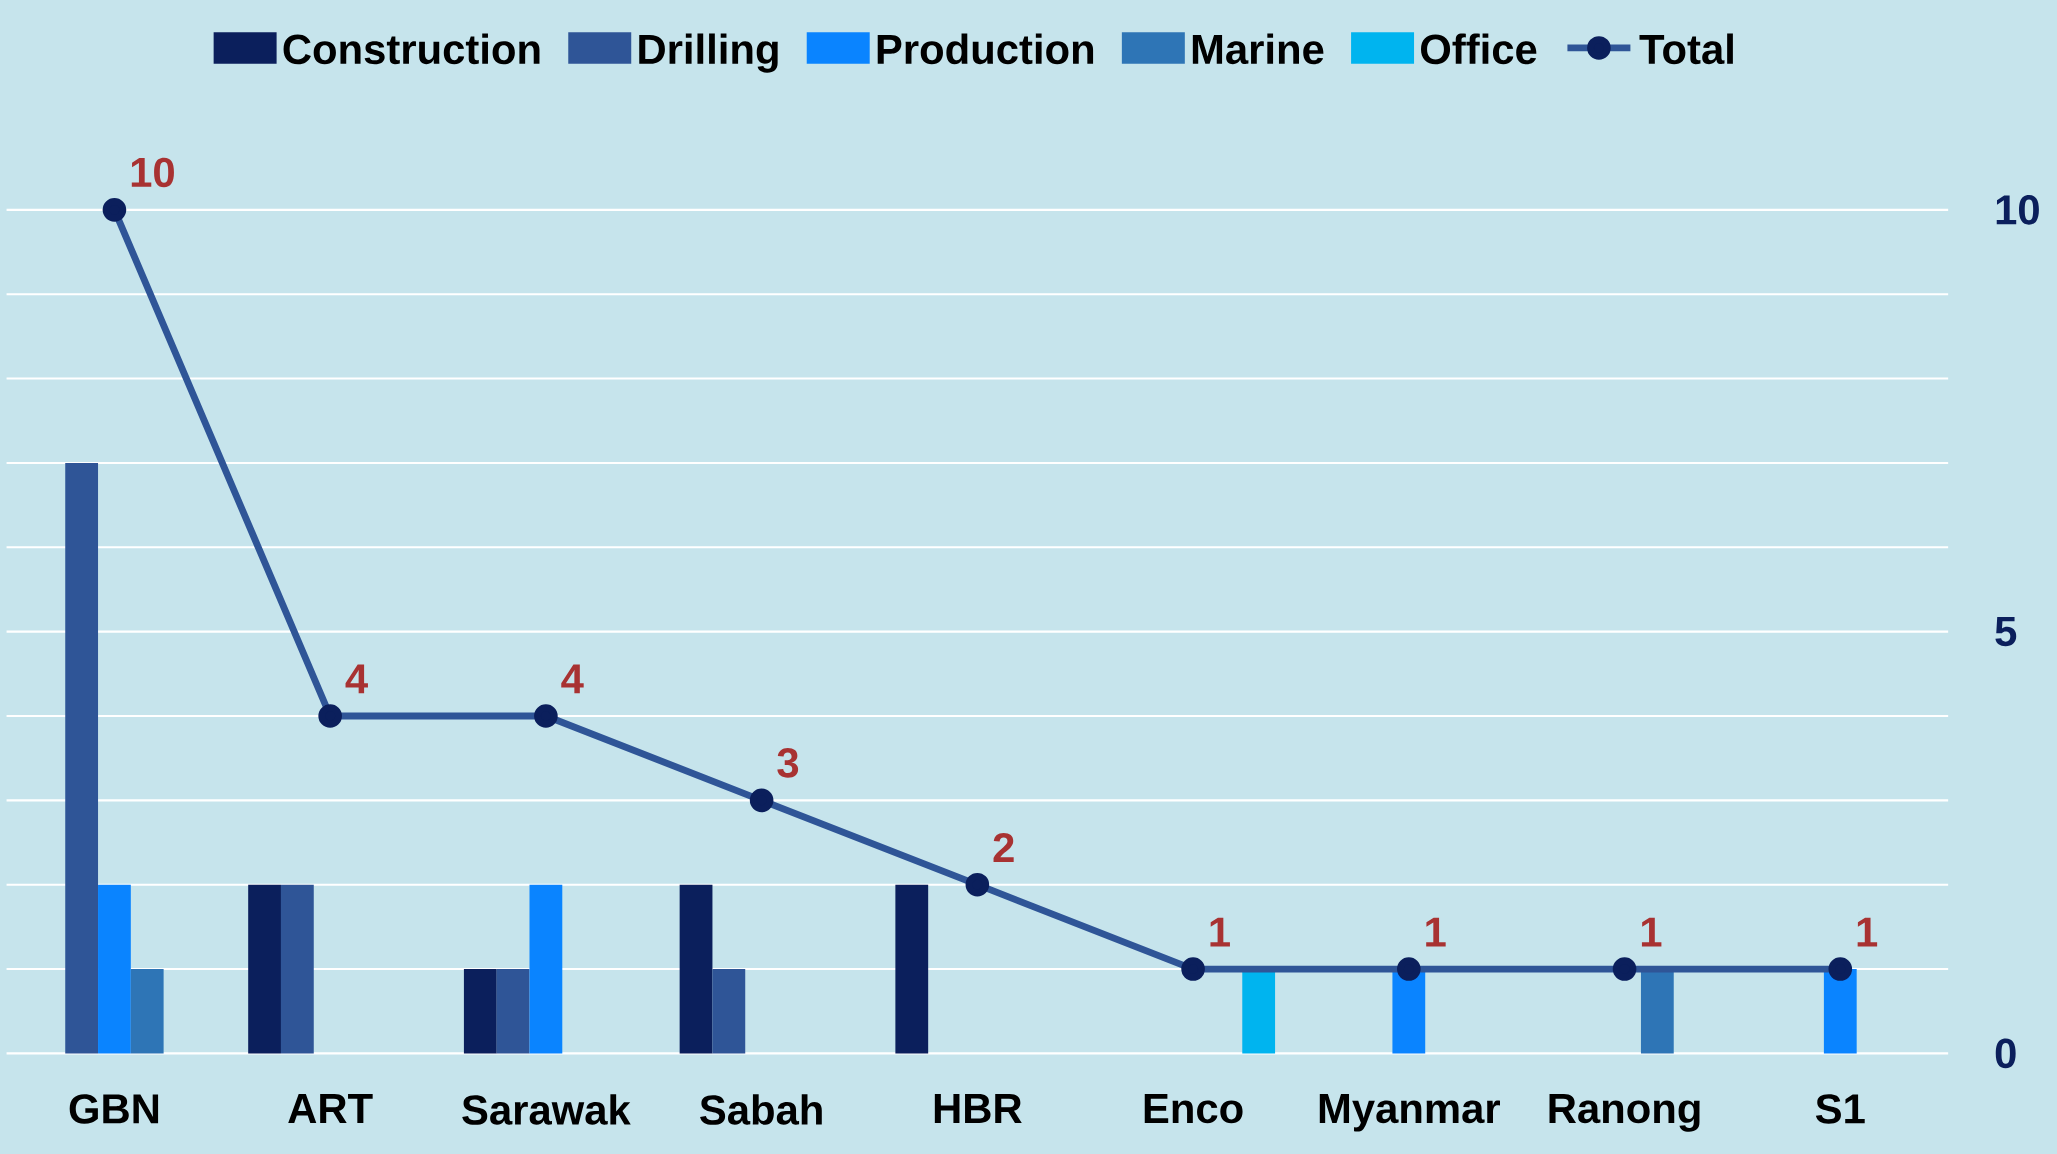  What do you see at coordinates (761, 1109) in the screenshot?
I see `x-tick-label: Sabah` at bounding box center [761, 1109].